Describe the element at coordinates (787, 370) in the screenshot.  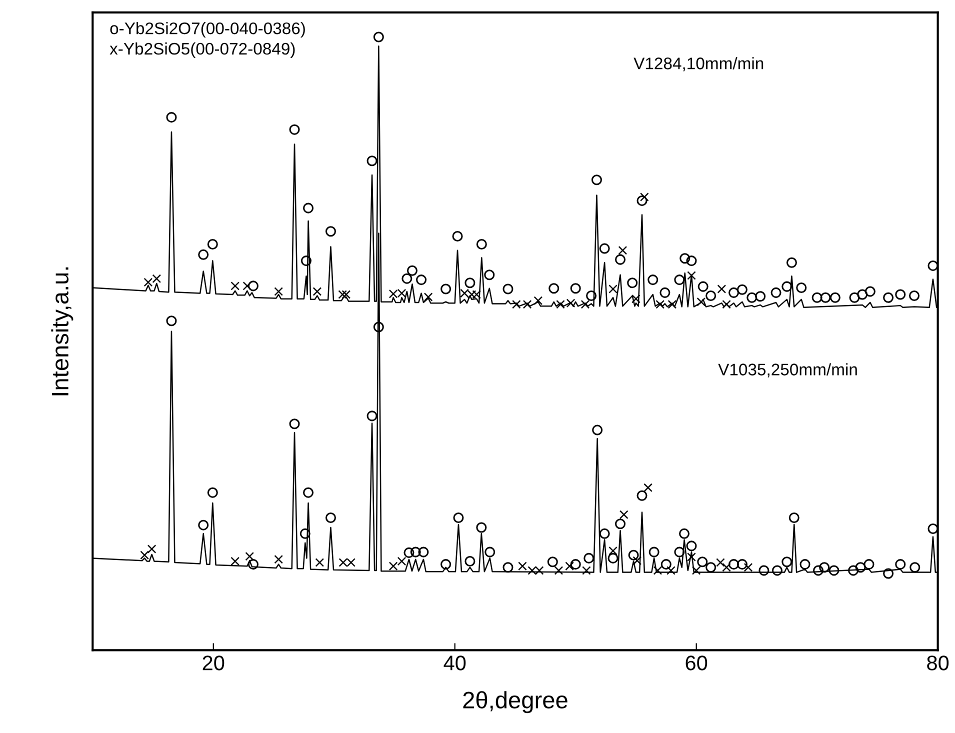
I see `annotation: V1035,250mm/min` at that location.